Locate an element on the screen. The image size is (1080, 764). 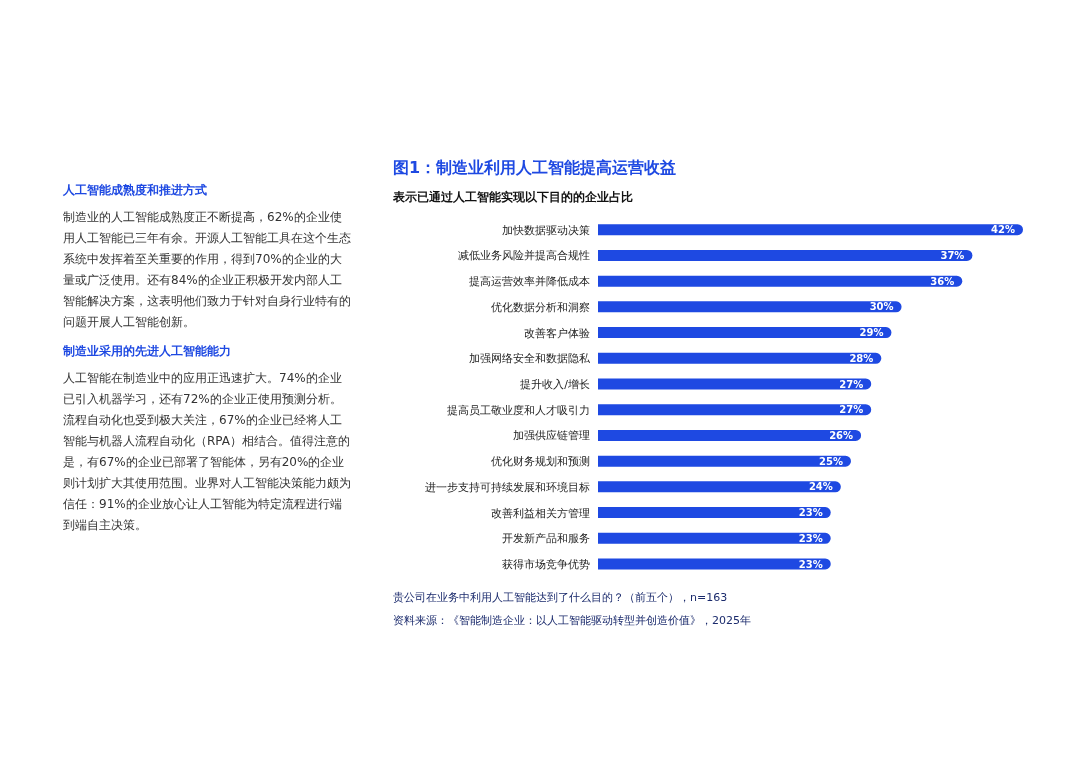
data-label: 24% is located at coordinates (820, 487).